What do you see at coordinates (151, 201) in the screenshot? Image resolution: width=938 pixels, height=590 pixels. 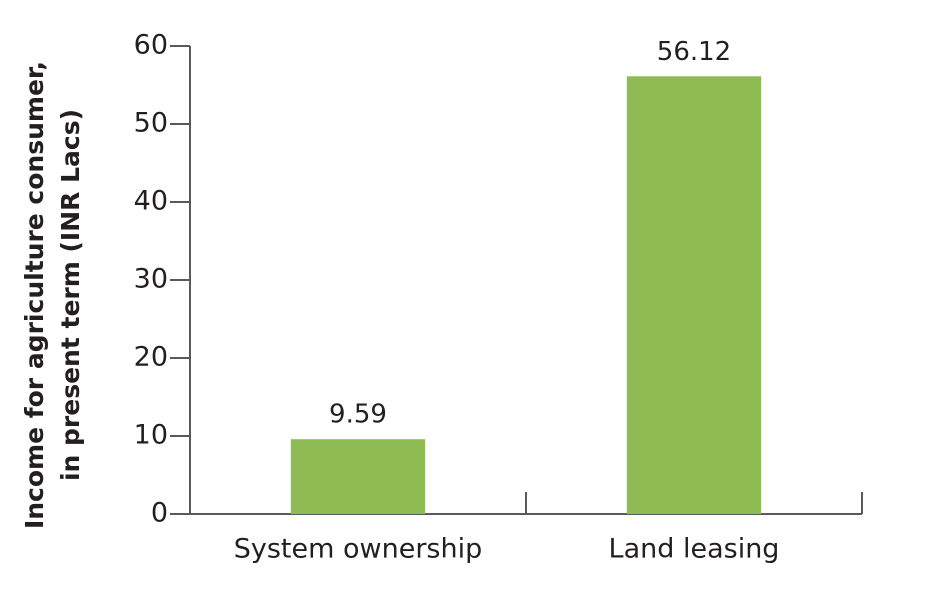 I see `y-tick-label: 40` at bounding box center [151, 201].